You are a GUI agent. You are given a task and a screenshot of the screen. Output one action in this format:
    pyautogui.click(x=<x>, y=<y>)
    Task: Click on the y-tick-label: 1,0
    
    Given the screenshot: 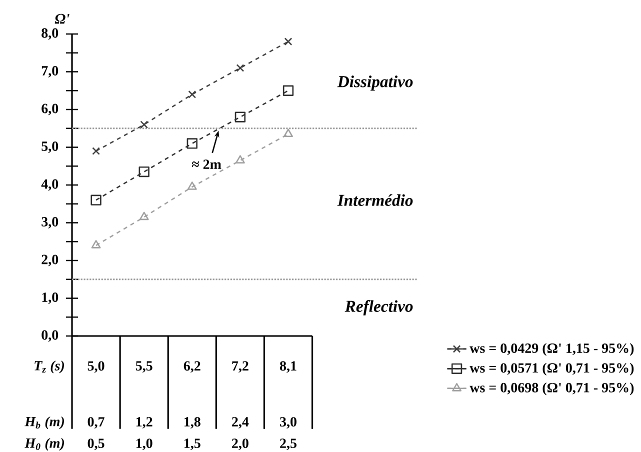 What is the action you would take?
    pyautogui.click(x=50, y=298)
    